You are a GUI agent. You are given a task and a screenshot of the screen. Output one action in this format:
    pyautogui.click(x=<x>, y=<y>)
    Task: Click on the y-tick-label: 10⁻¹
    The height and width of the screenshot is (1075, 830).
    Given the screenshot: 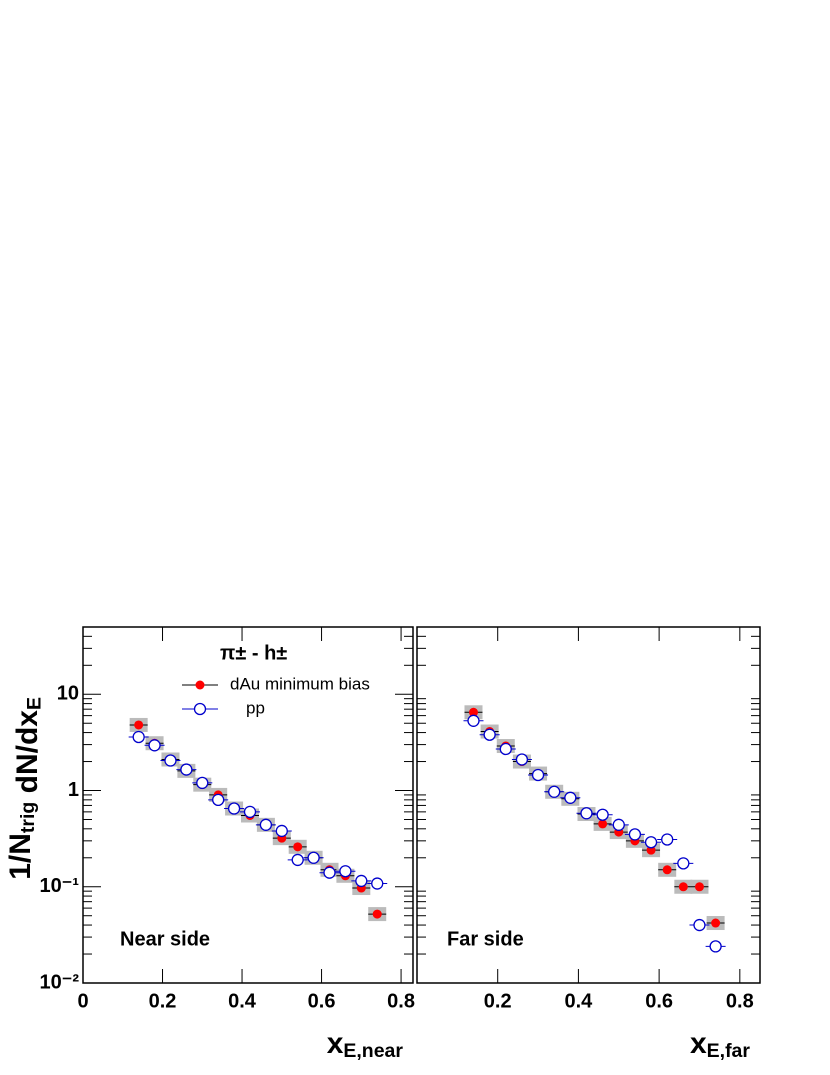 What is the action you would take?
    pyautogui.click(x=60, y=886)
    